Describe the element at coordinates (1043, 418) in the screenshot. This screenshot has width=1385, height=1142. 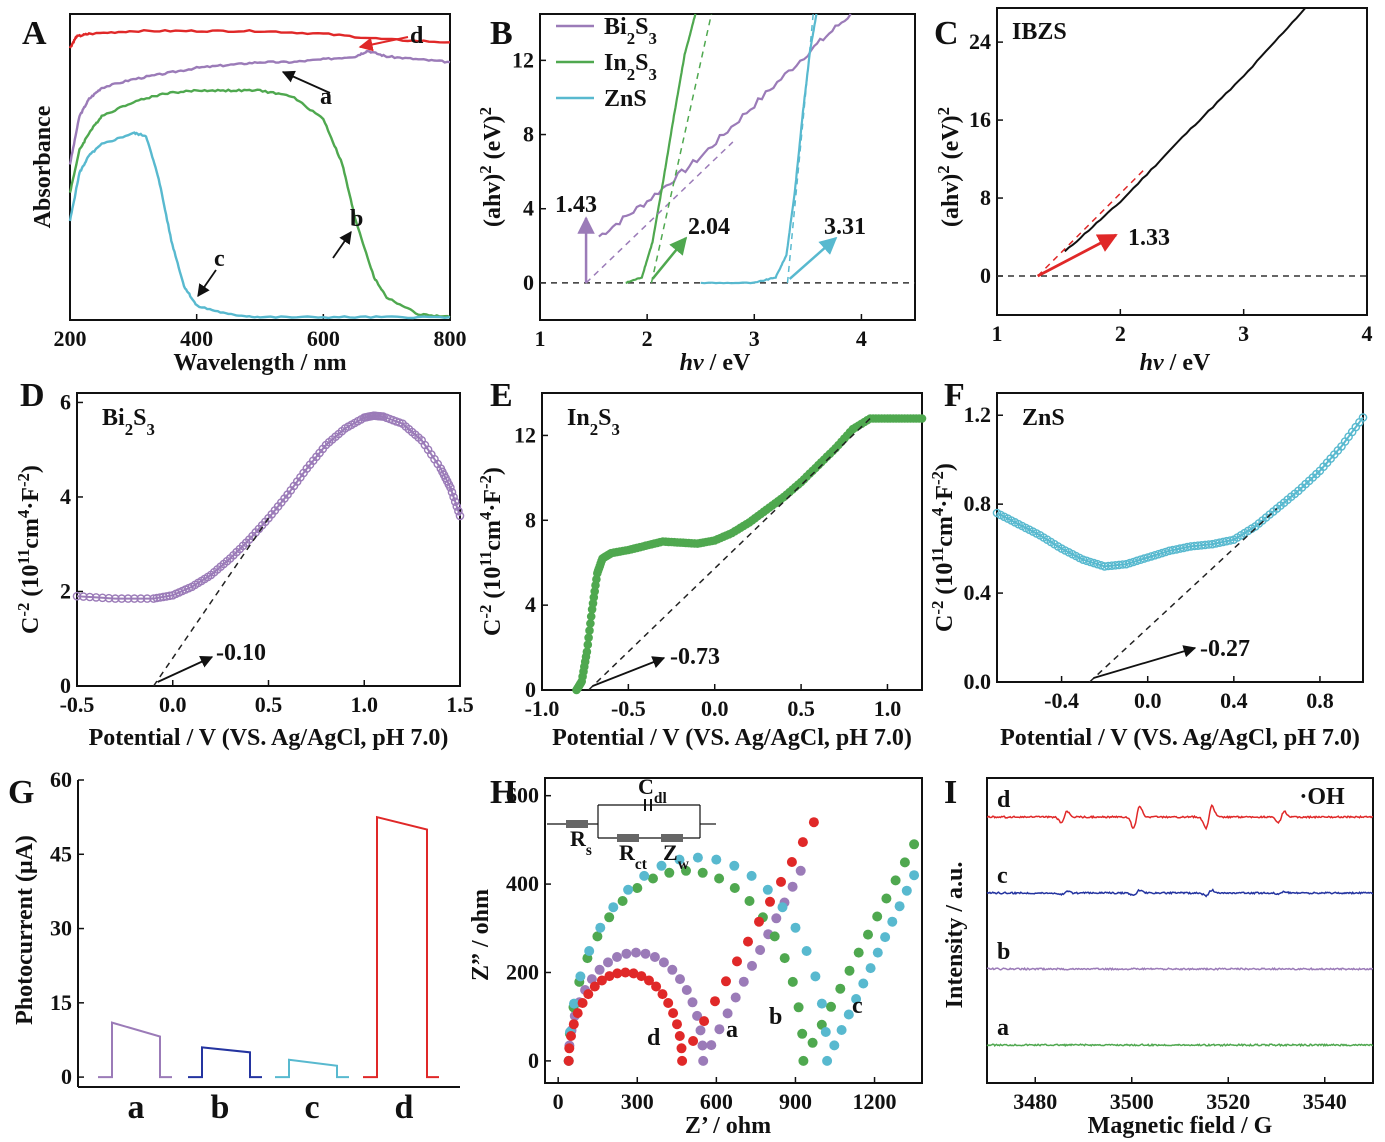
I see `panel-f-title: ZnS` at that location.